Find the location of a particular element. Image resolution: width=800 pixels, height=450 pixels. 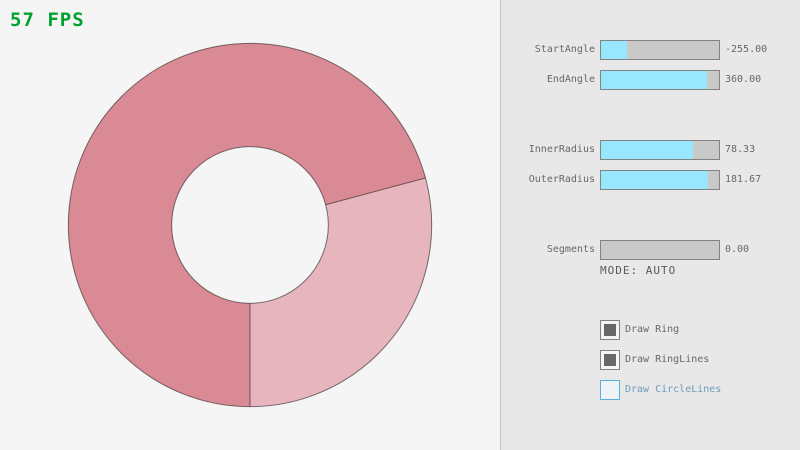

checkbox-label-draw-circlelines: Draw CircleLines is located at coordinates (673, 389).